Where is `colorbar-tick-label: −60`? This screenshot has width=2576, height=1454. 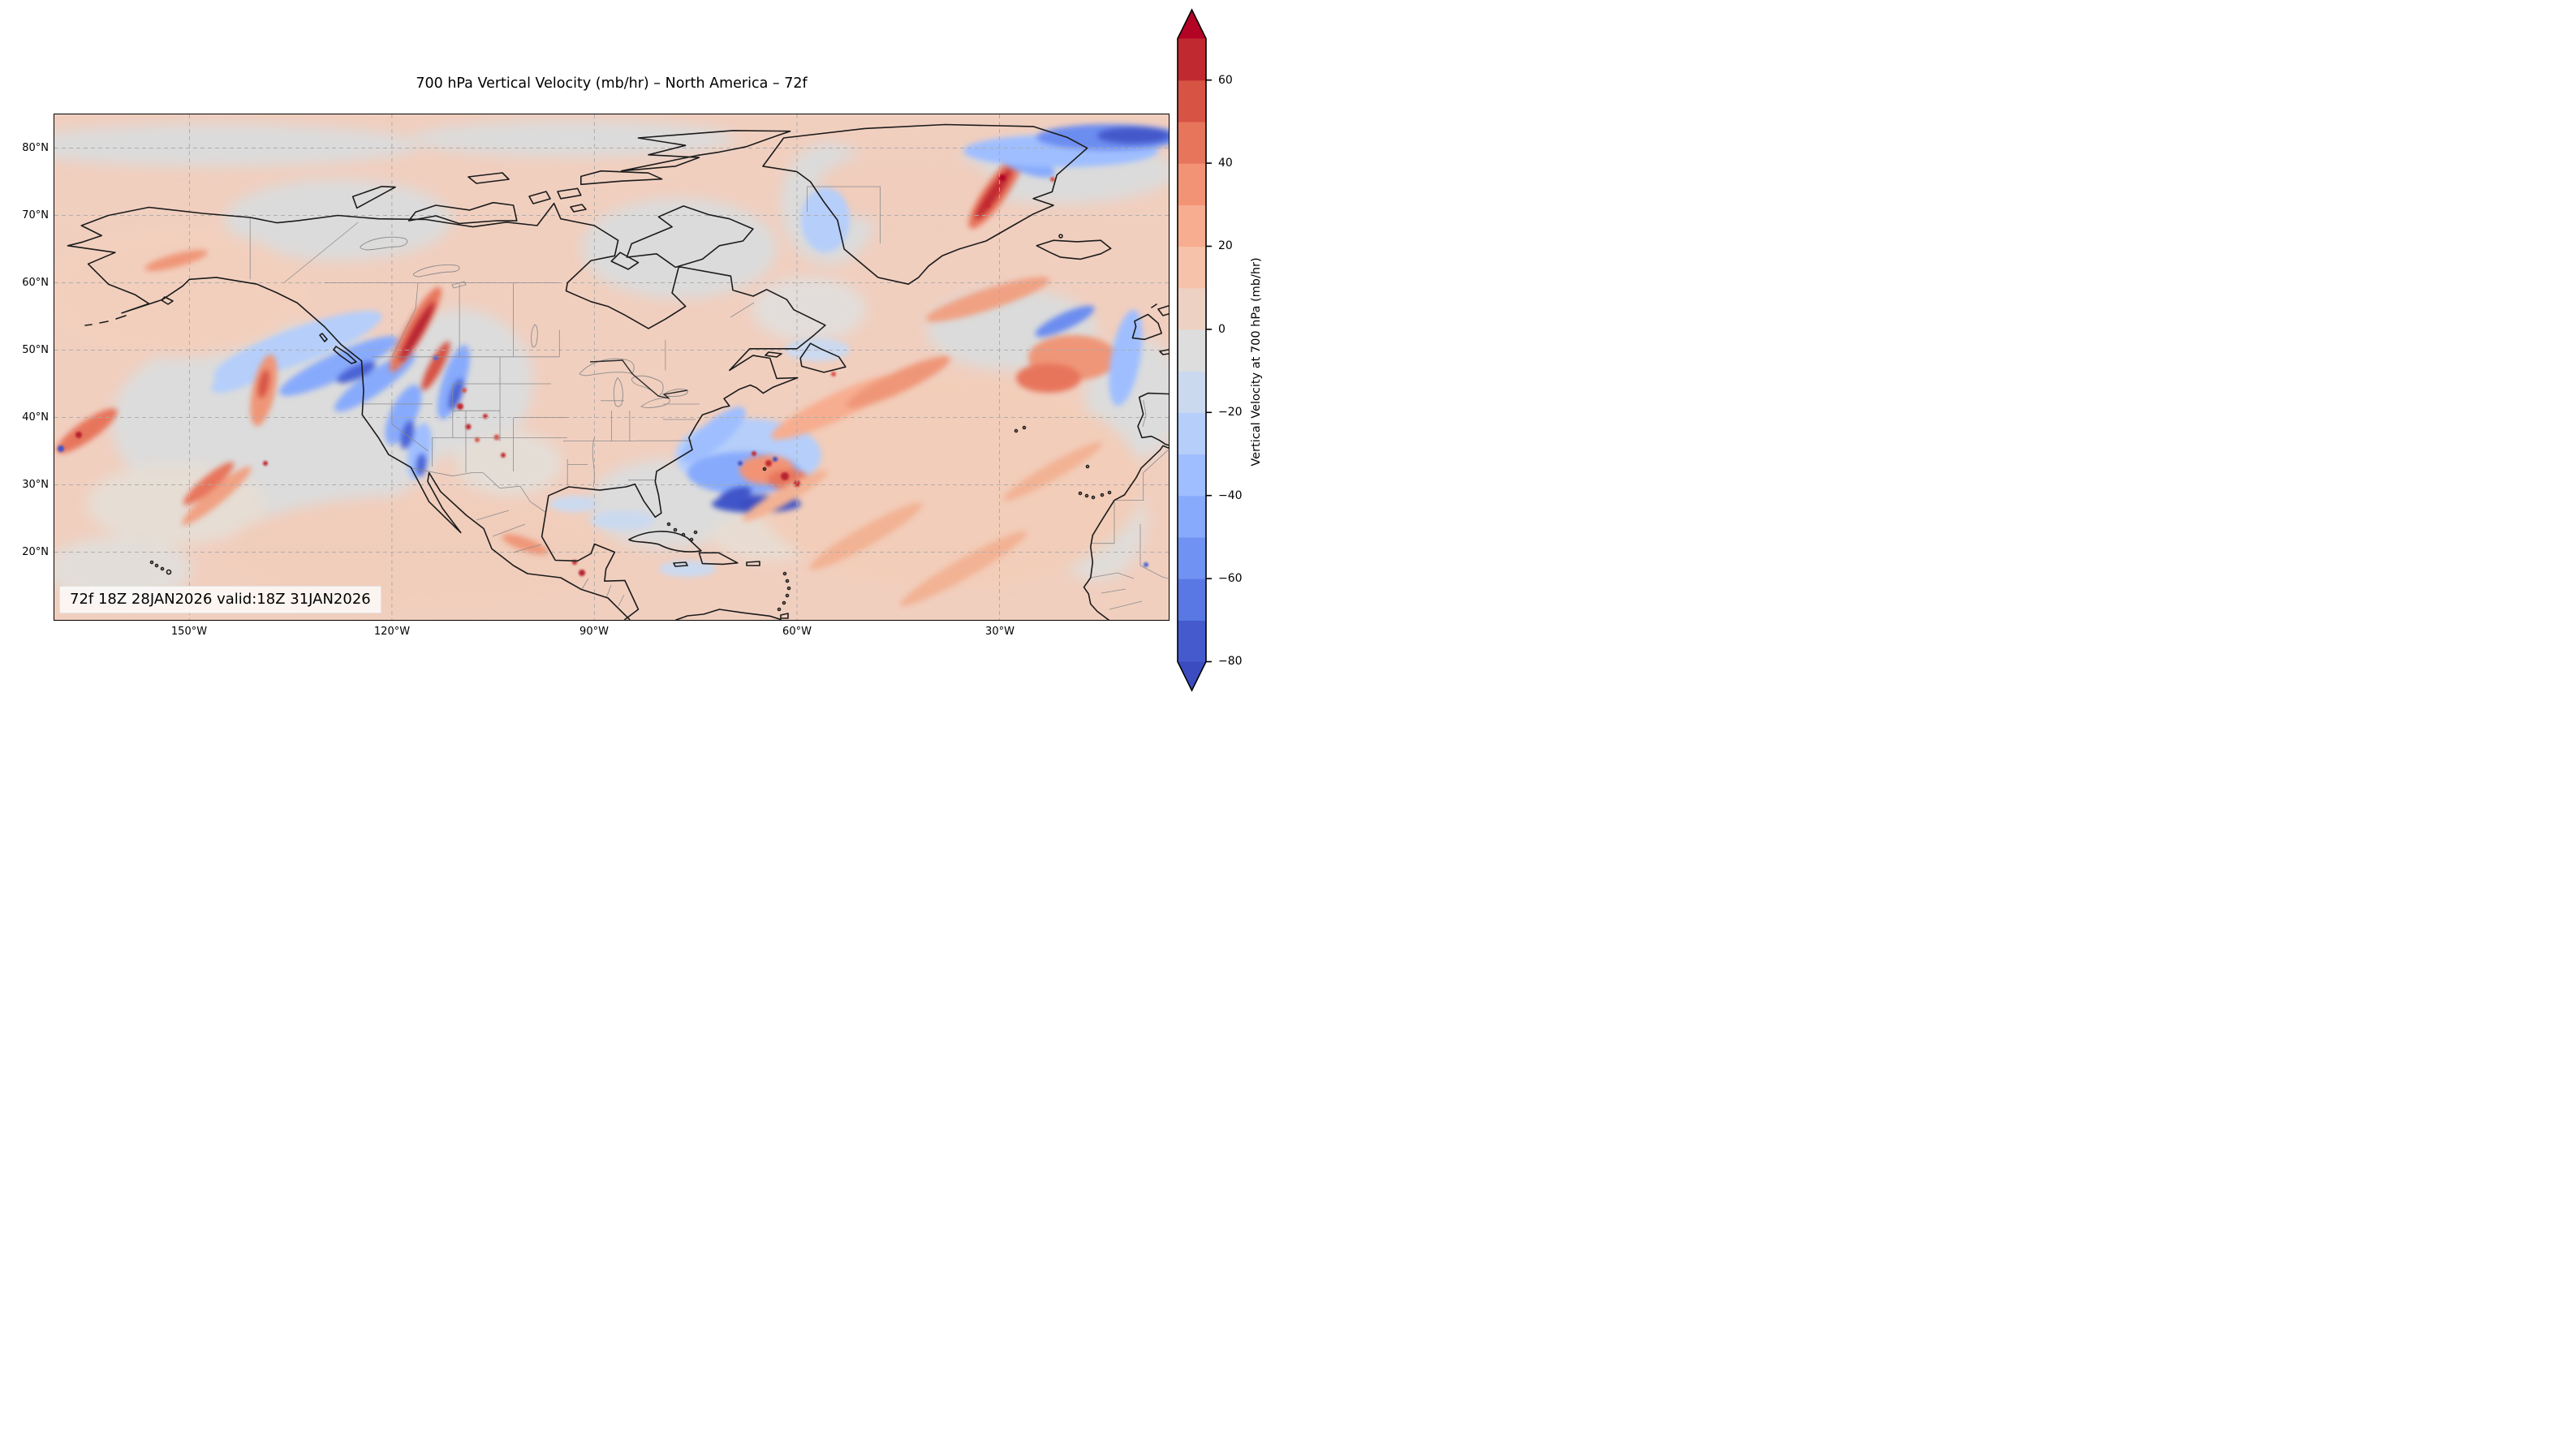 colorbar-tick-label: −60 is located at coordinates (1231, 579).